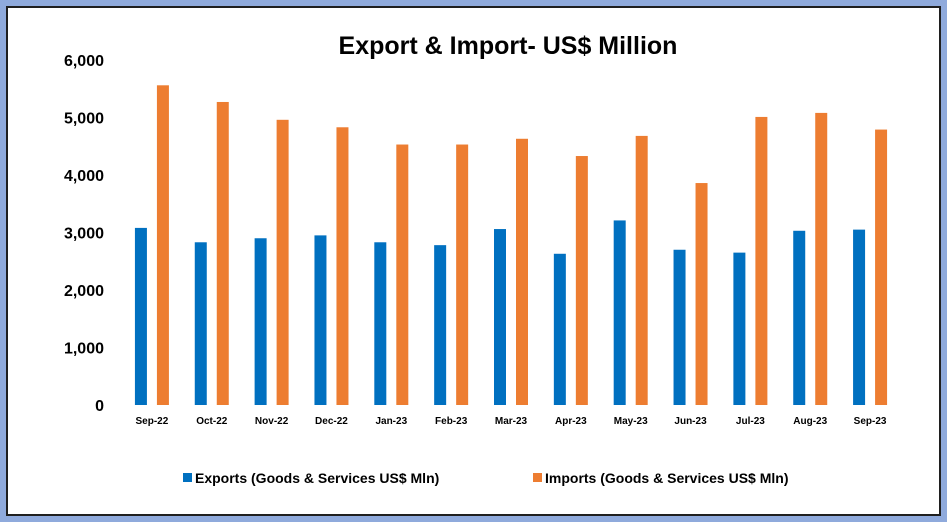 This screenshot has width=947, height=522. I want to click on chart-title: Export & Import- US$ Million, so click(508, 46).